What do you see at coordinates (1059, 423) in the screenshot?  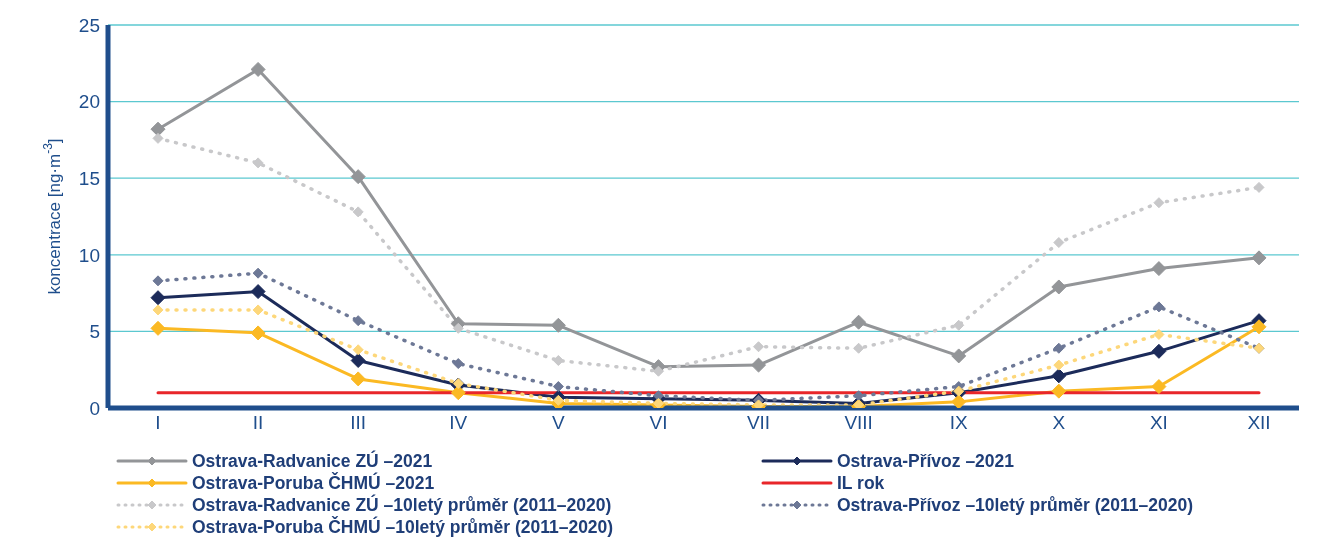 I see `x-tick-label: X` at bounding box center [1059, 423].